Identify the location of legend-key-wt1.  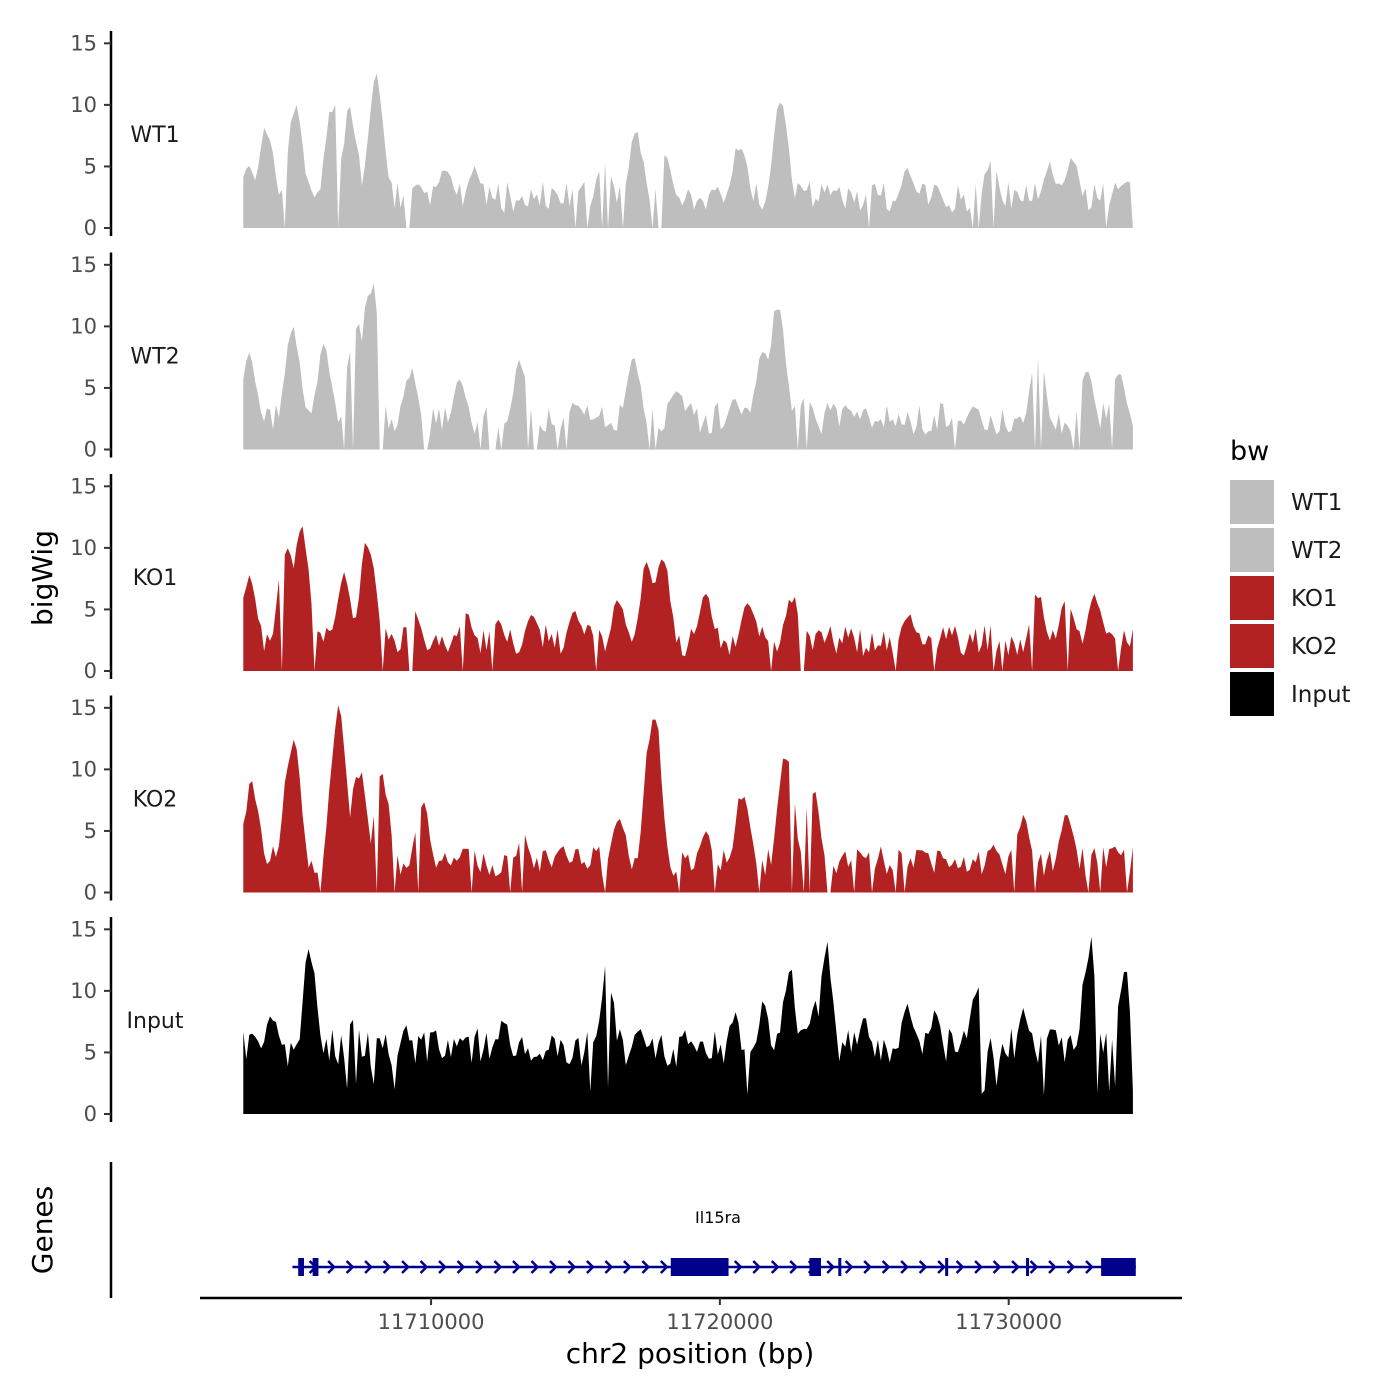
(1252, 502).